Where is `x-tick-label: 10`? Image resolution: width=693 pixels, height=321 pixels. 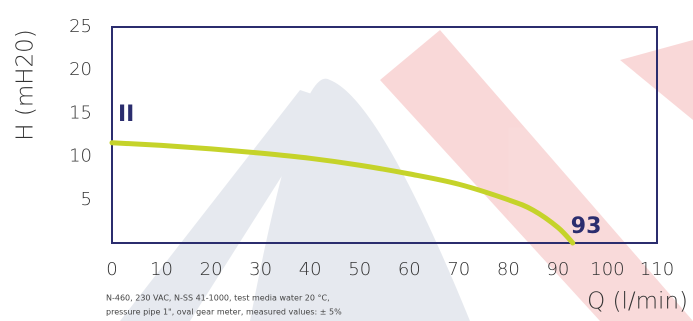 x-tick-label: 10 is located at coordinates (161, 269).